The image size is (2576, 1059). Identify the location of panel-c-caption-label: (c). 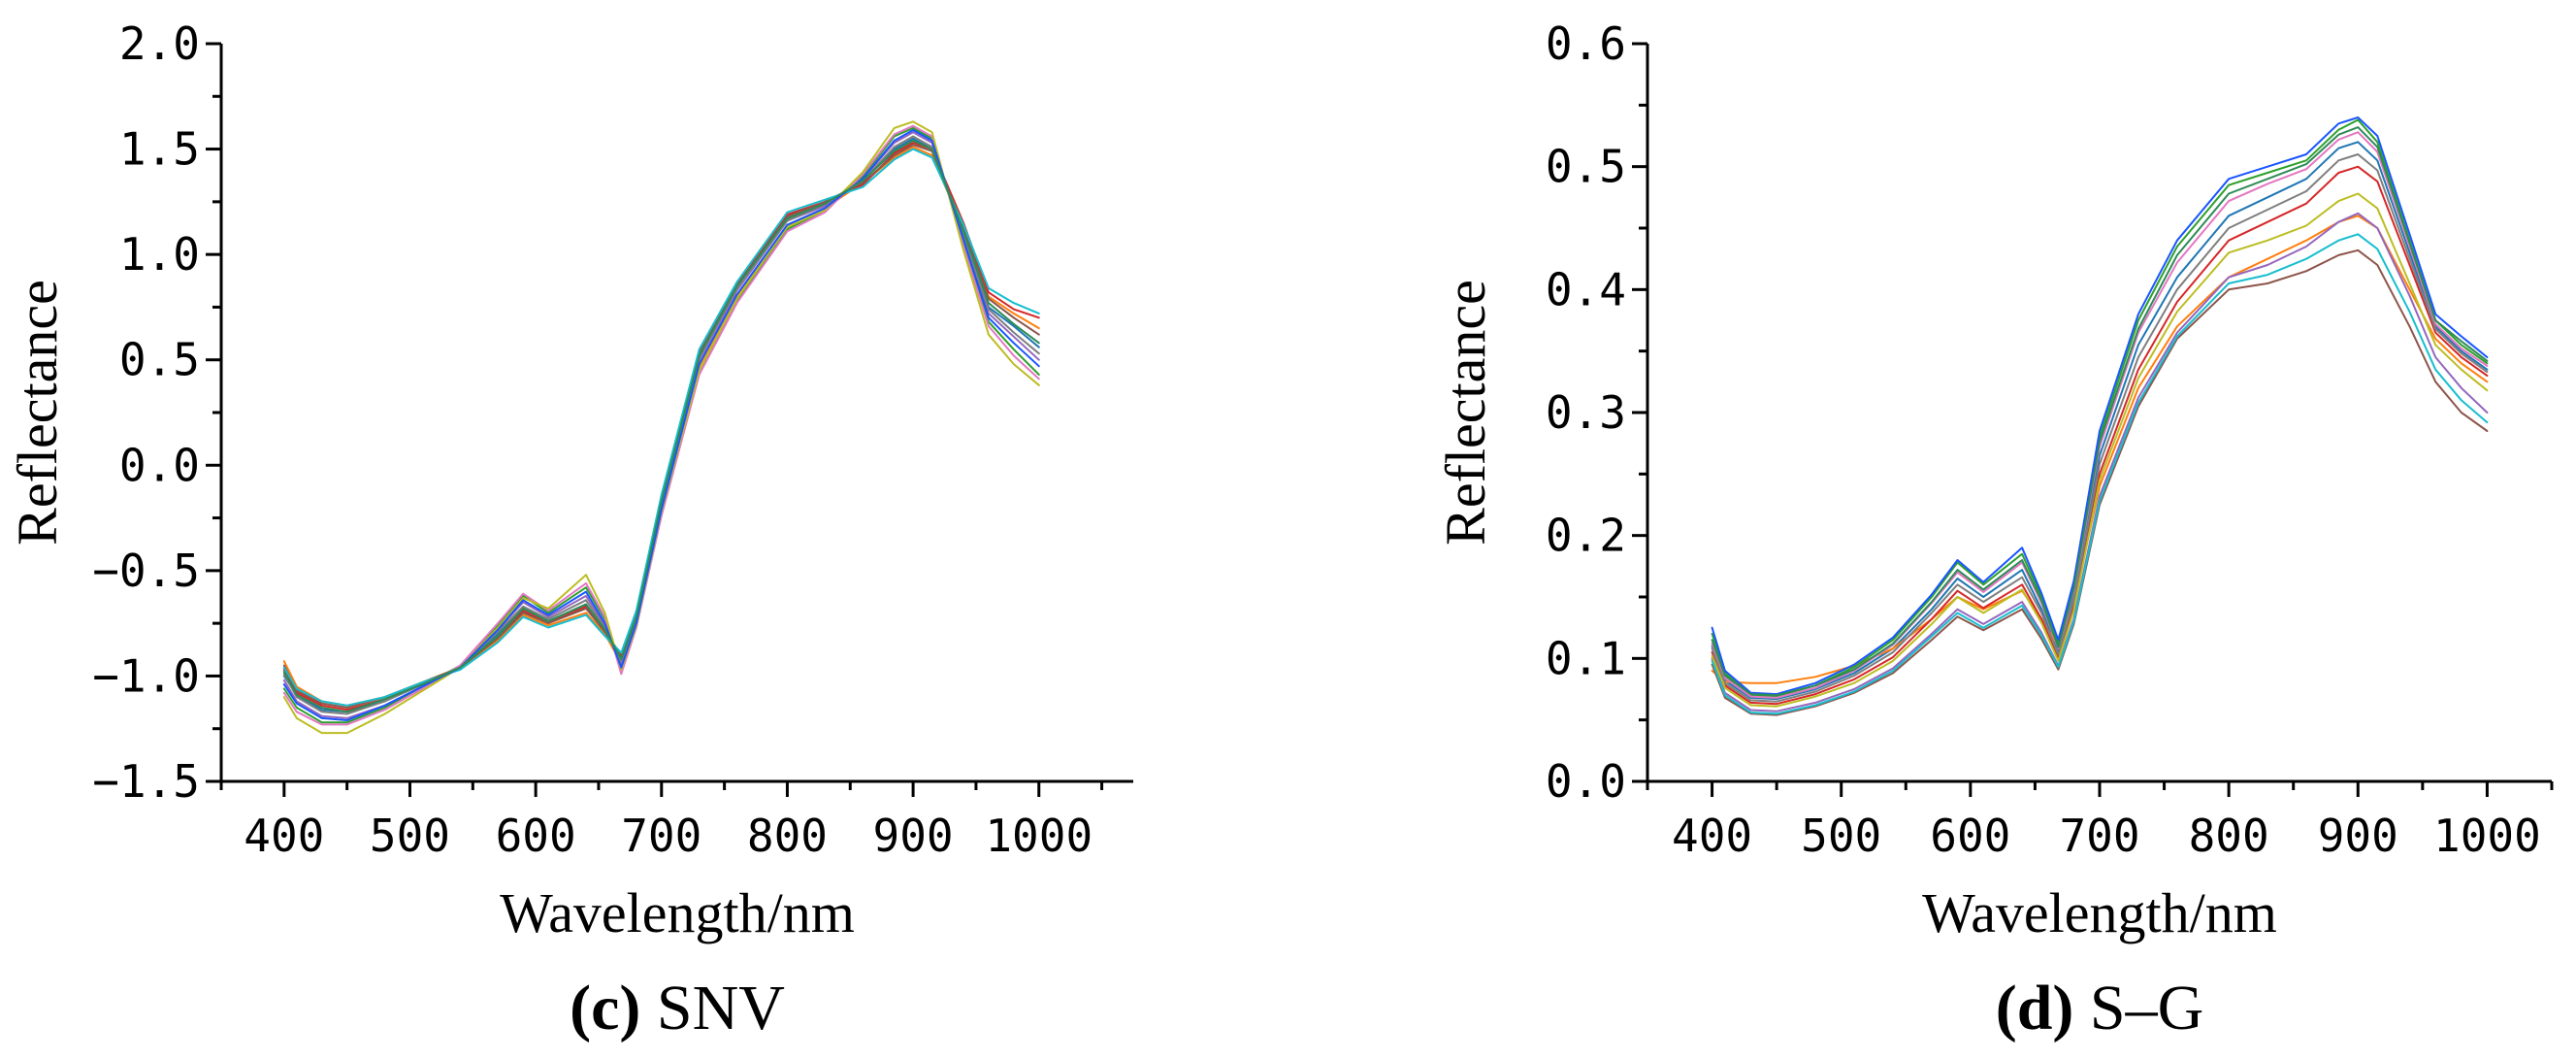
(605, 1008).